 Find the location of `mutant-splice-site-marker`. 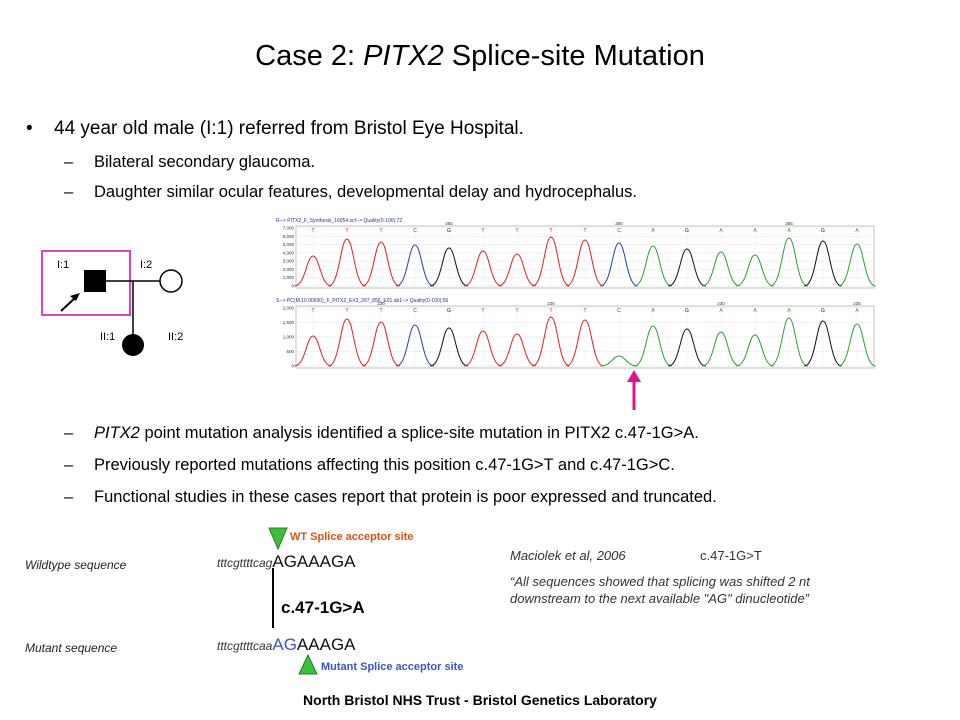

mutant-splice-site-marker is located at coordinates (308, 664).